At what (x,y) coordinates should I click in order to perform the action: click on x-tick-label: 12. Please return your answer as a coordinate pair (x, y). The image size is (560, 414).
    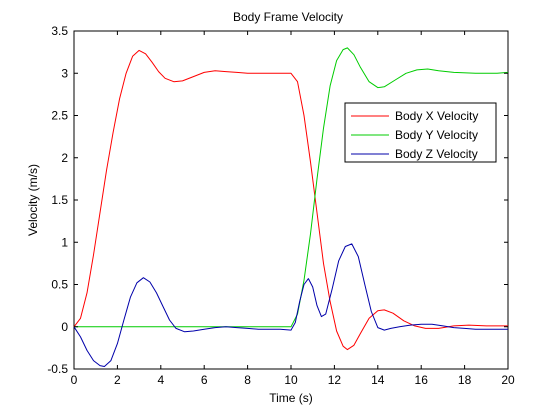
    Looking at the image, I should click on (335, 380).